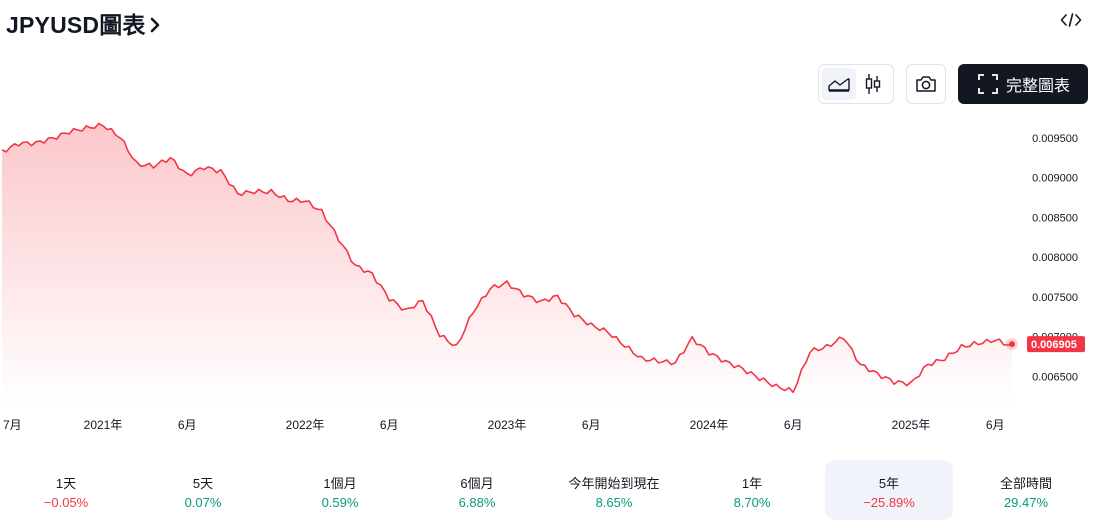 The width and height of the screenshot is (1095, 520). I want to click on candlestick-icon, so click(873, 84).